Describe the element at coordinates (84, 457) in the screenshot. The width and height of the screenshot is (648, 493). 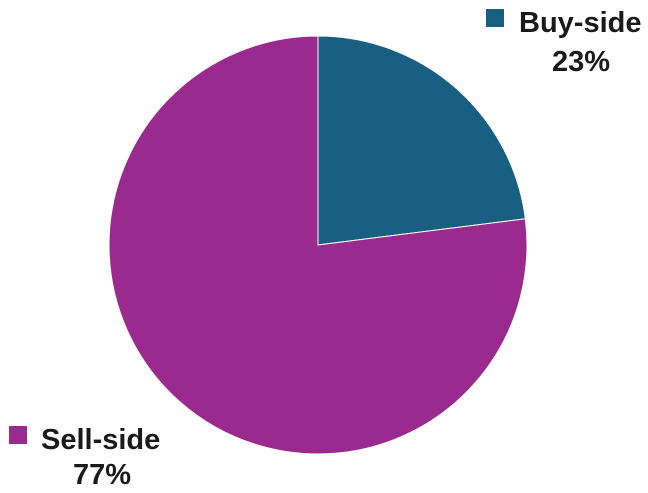
I see `label-sell-side: Sell-side 77%` at that location.